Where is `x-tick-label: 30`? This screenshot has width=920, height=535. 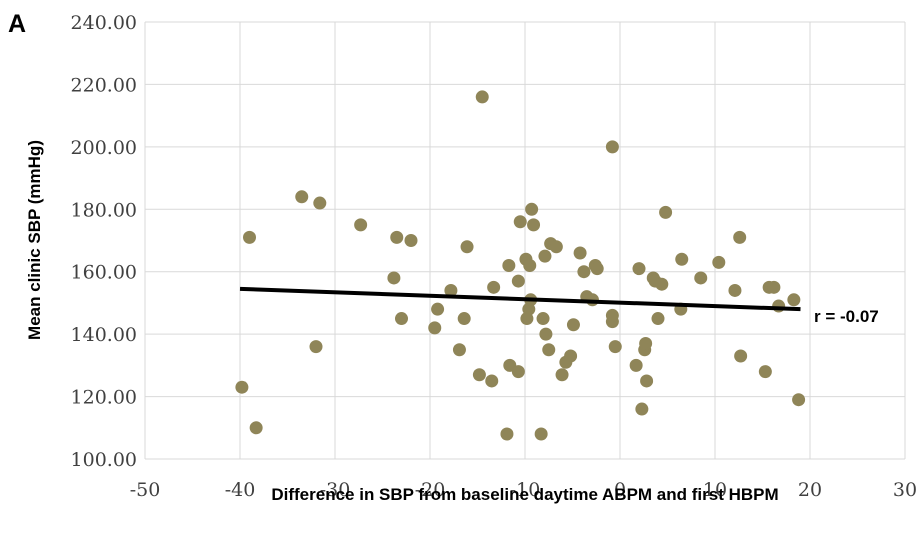 x-tick-label: 30 is located at coordinates (905, 490).